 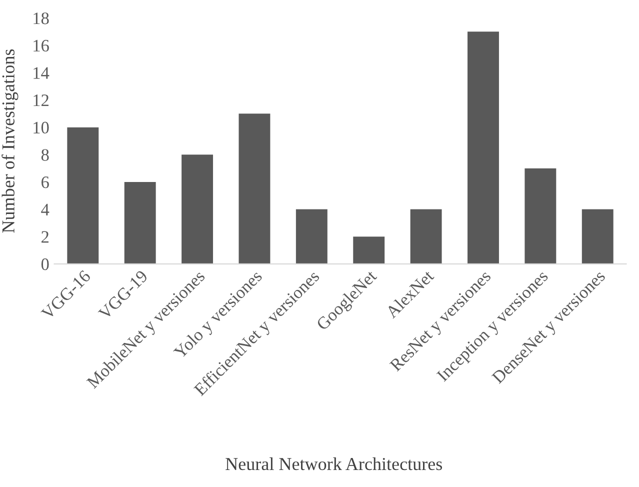 What do you see at coordinates (10, 141) in the screenshot?
I see `y-axis-title: Number of Investigations` at bounding box center [10, 141].